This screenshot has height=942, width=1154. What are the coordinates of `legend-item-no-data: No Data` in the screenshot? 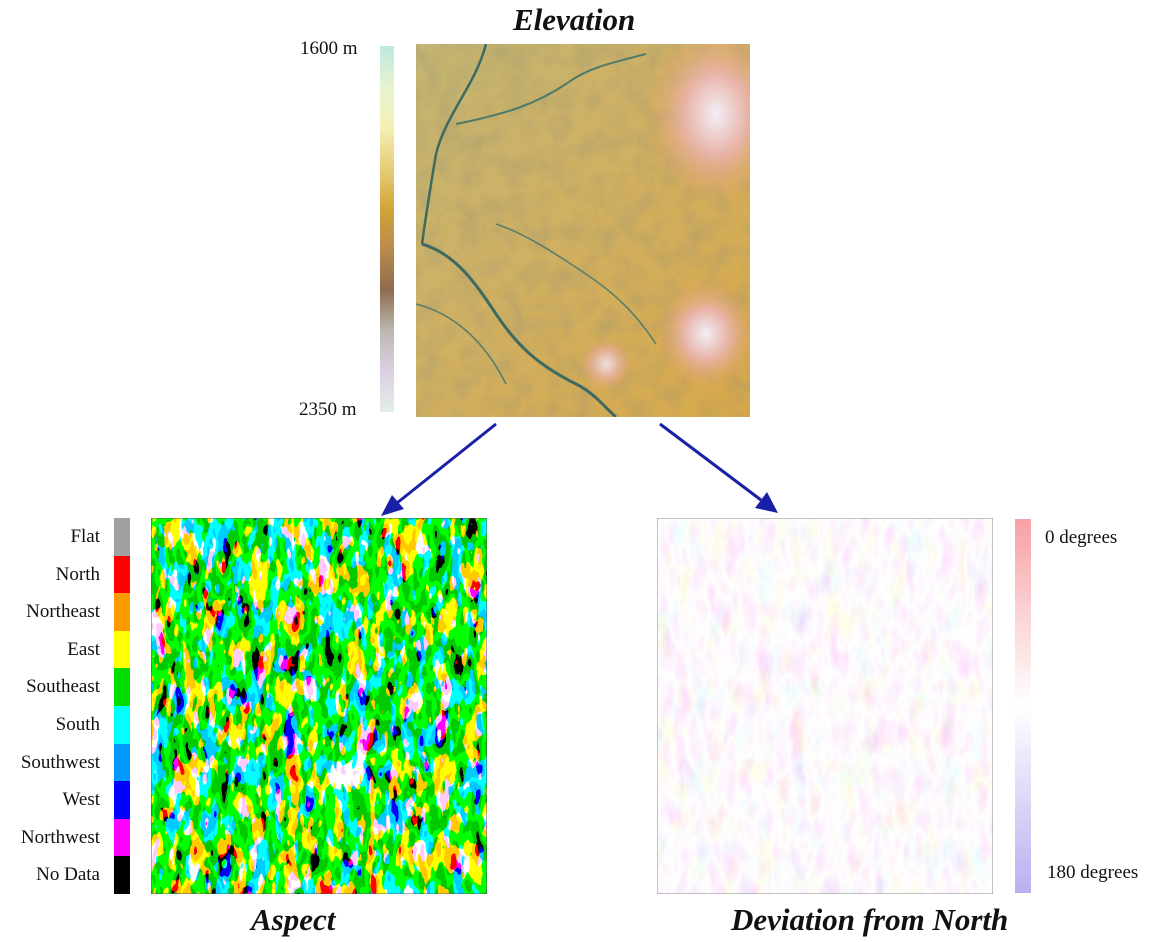 It's located at (69, 875).